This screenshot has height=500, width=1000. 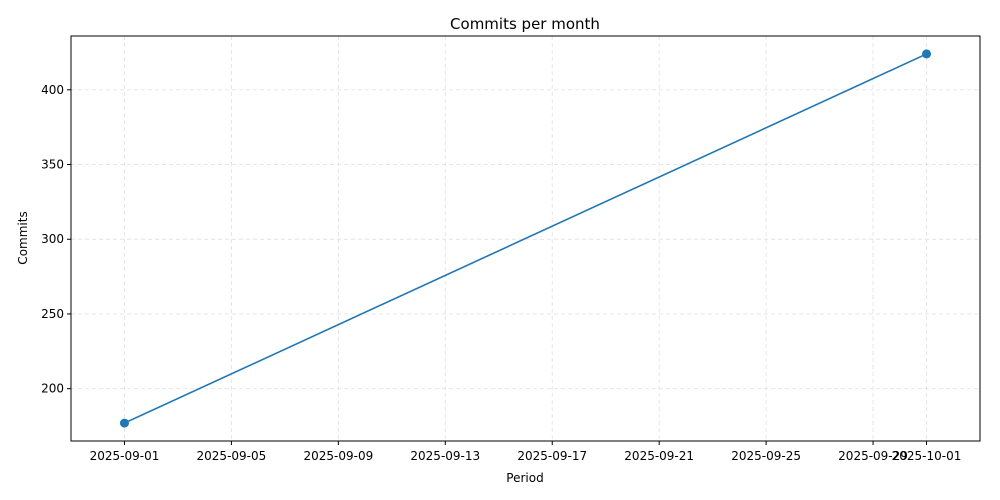 I want to click on y-tick-label: 350, so click(x=52, y=165).